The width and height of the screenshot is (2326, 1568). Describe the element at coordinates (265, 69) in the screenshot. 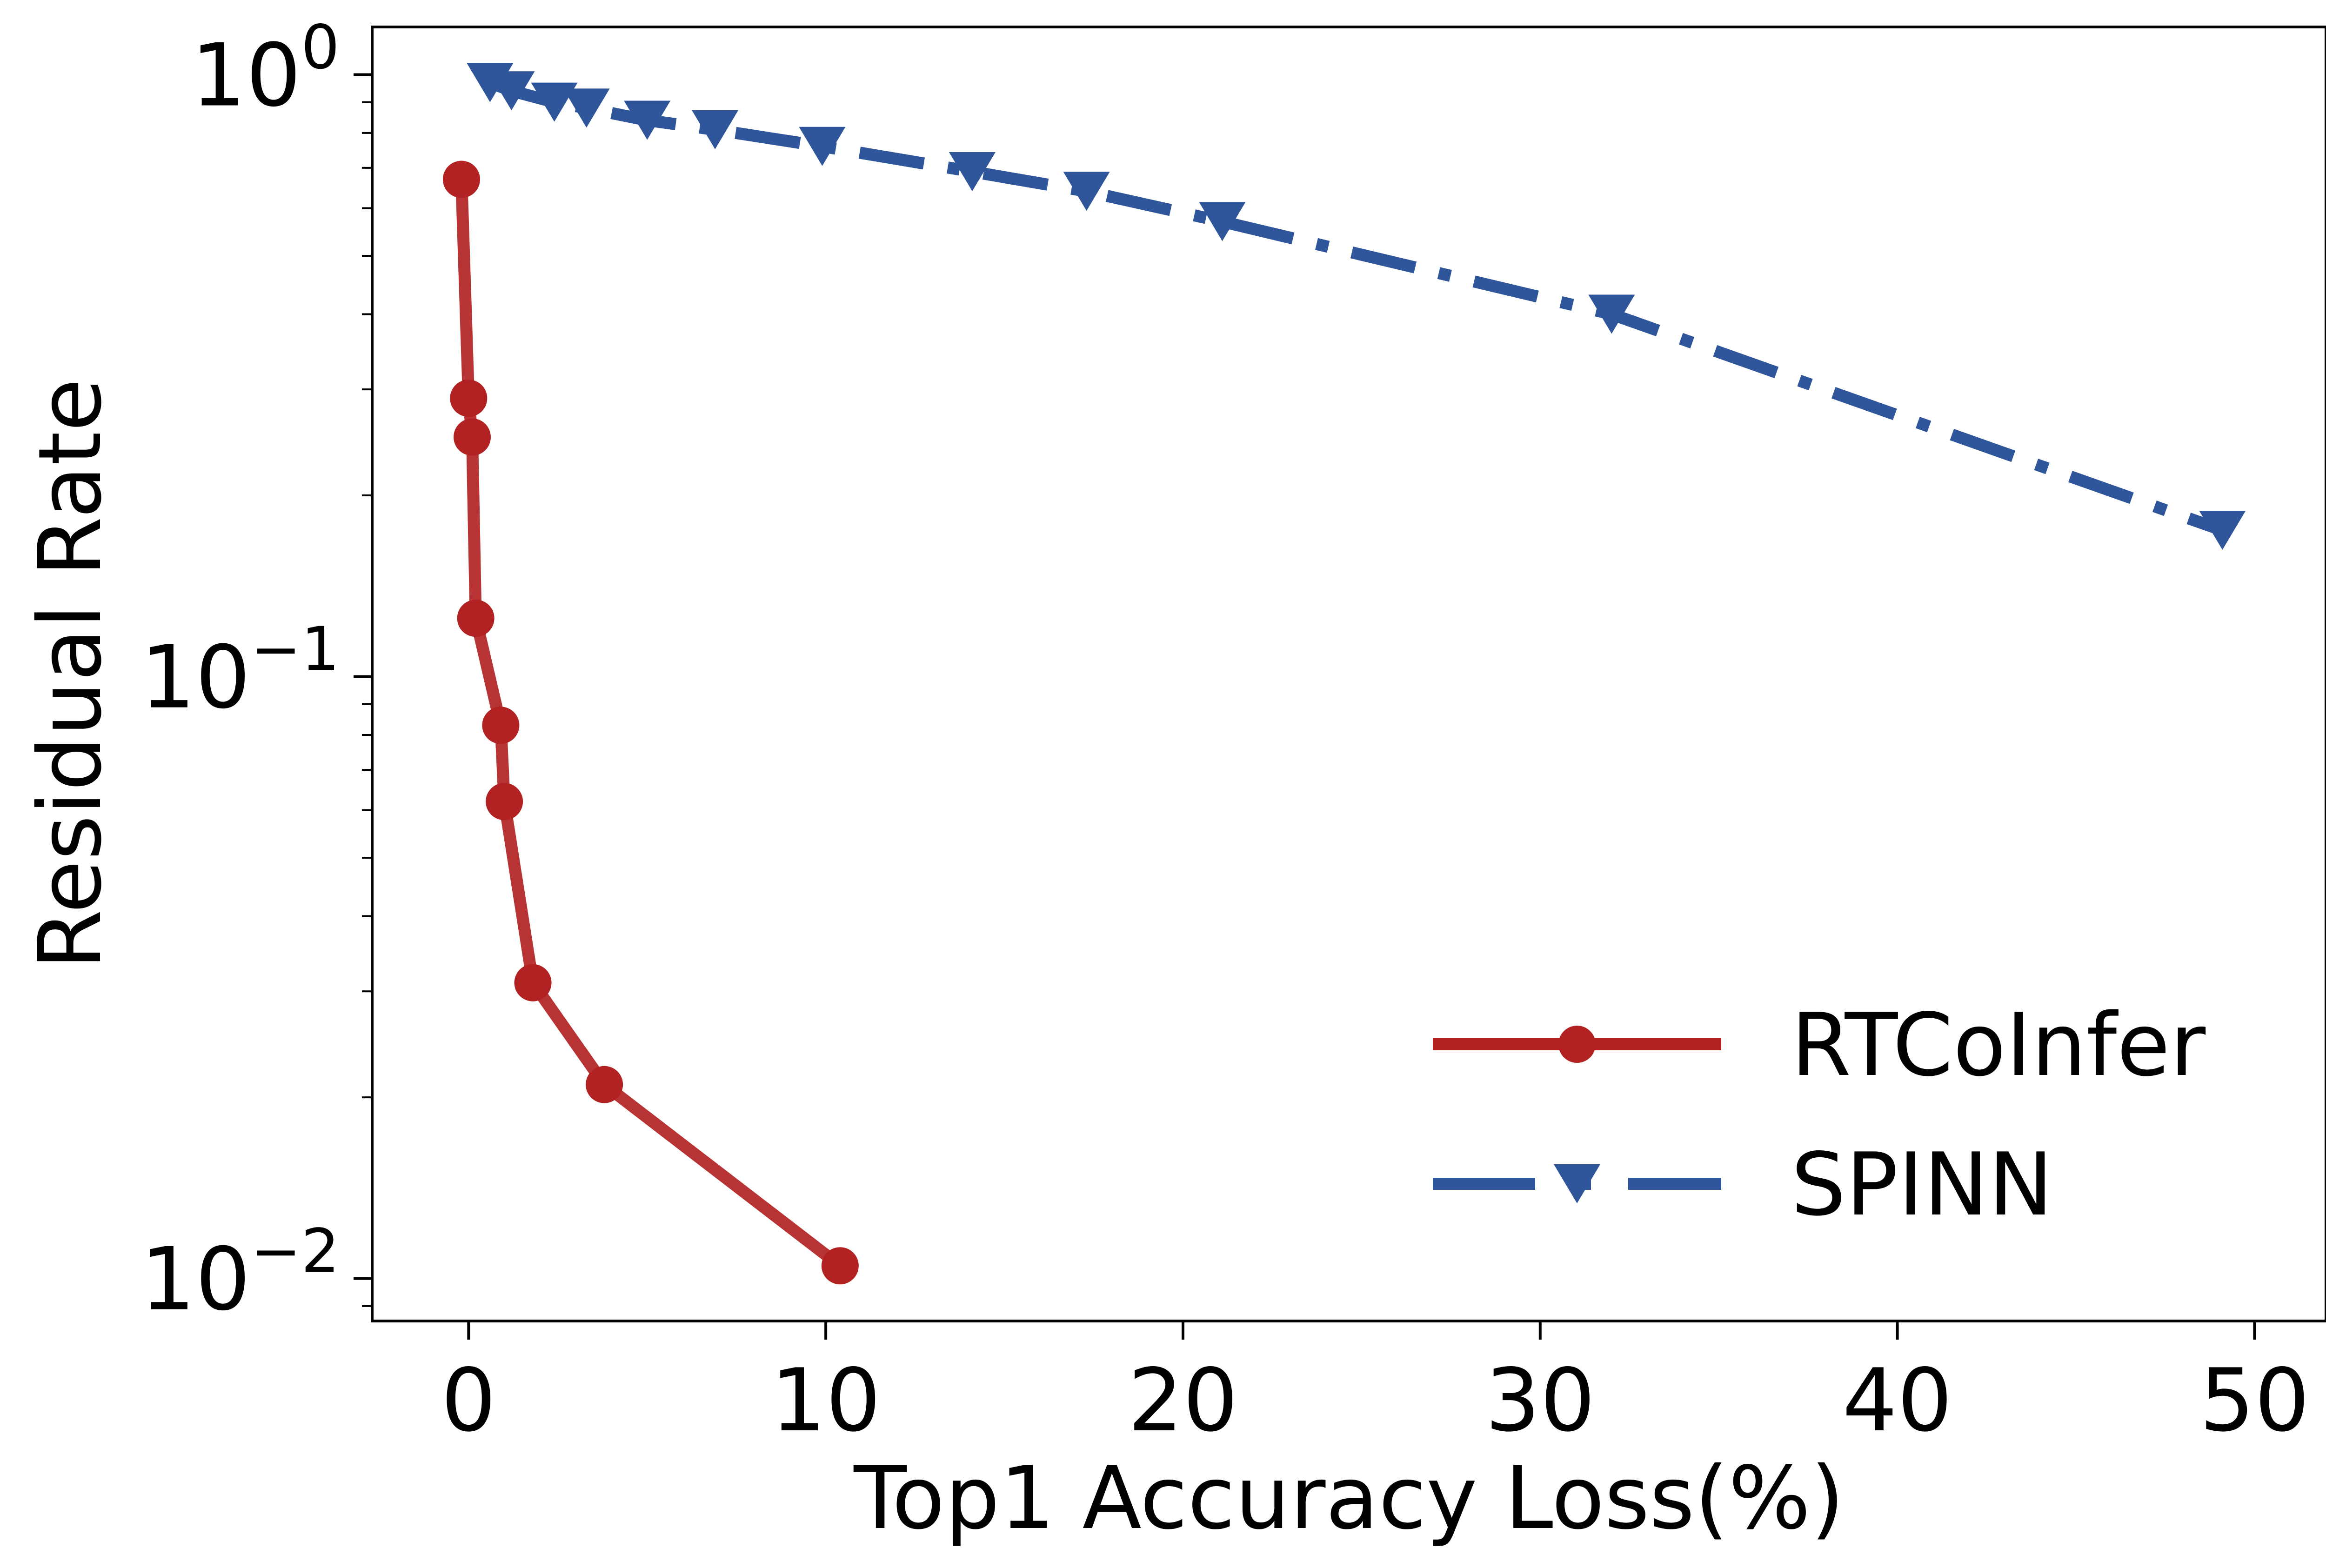

I see `y-tick-label: 10⁰` at that location.